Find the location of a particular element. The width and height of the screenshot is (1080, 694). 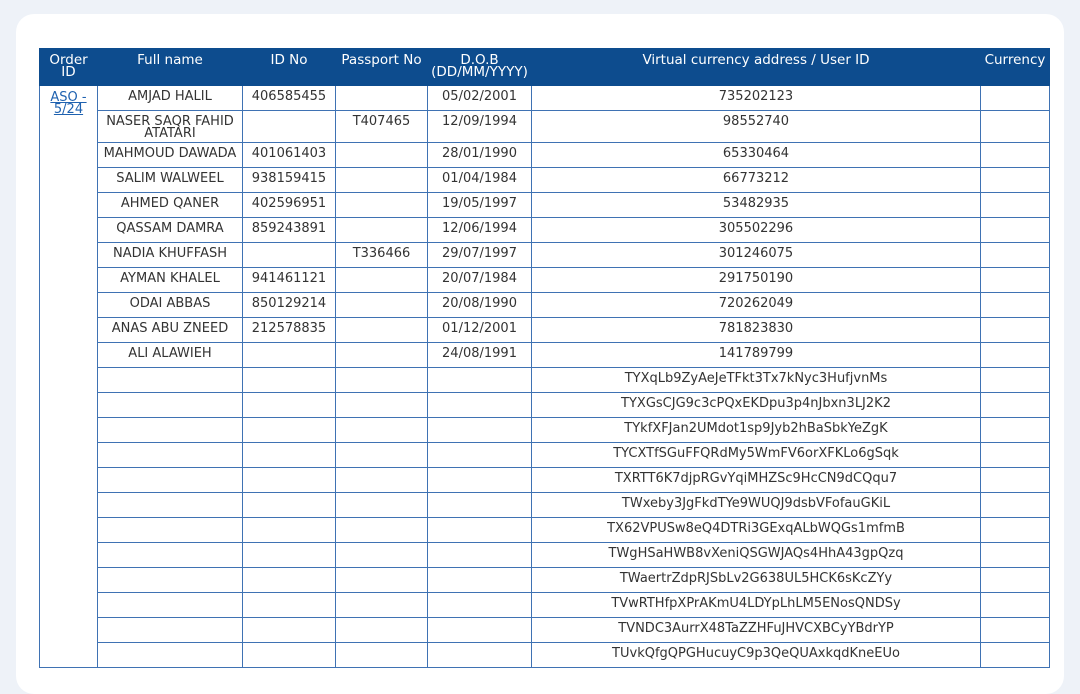

address-cell: TYkfXFJan2UMdot1sp9Jyb2hBaSbkYeZgK is located at coordinates (756, 430).